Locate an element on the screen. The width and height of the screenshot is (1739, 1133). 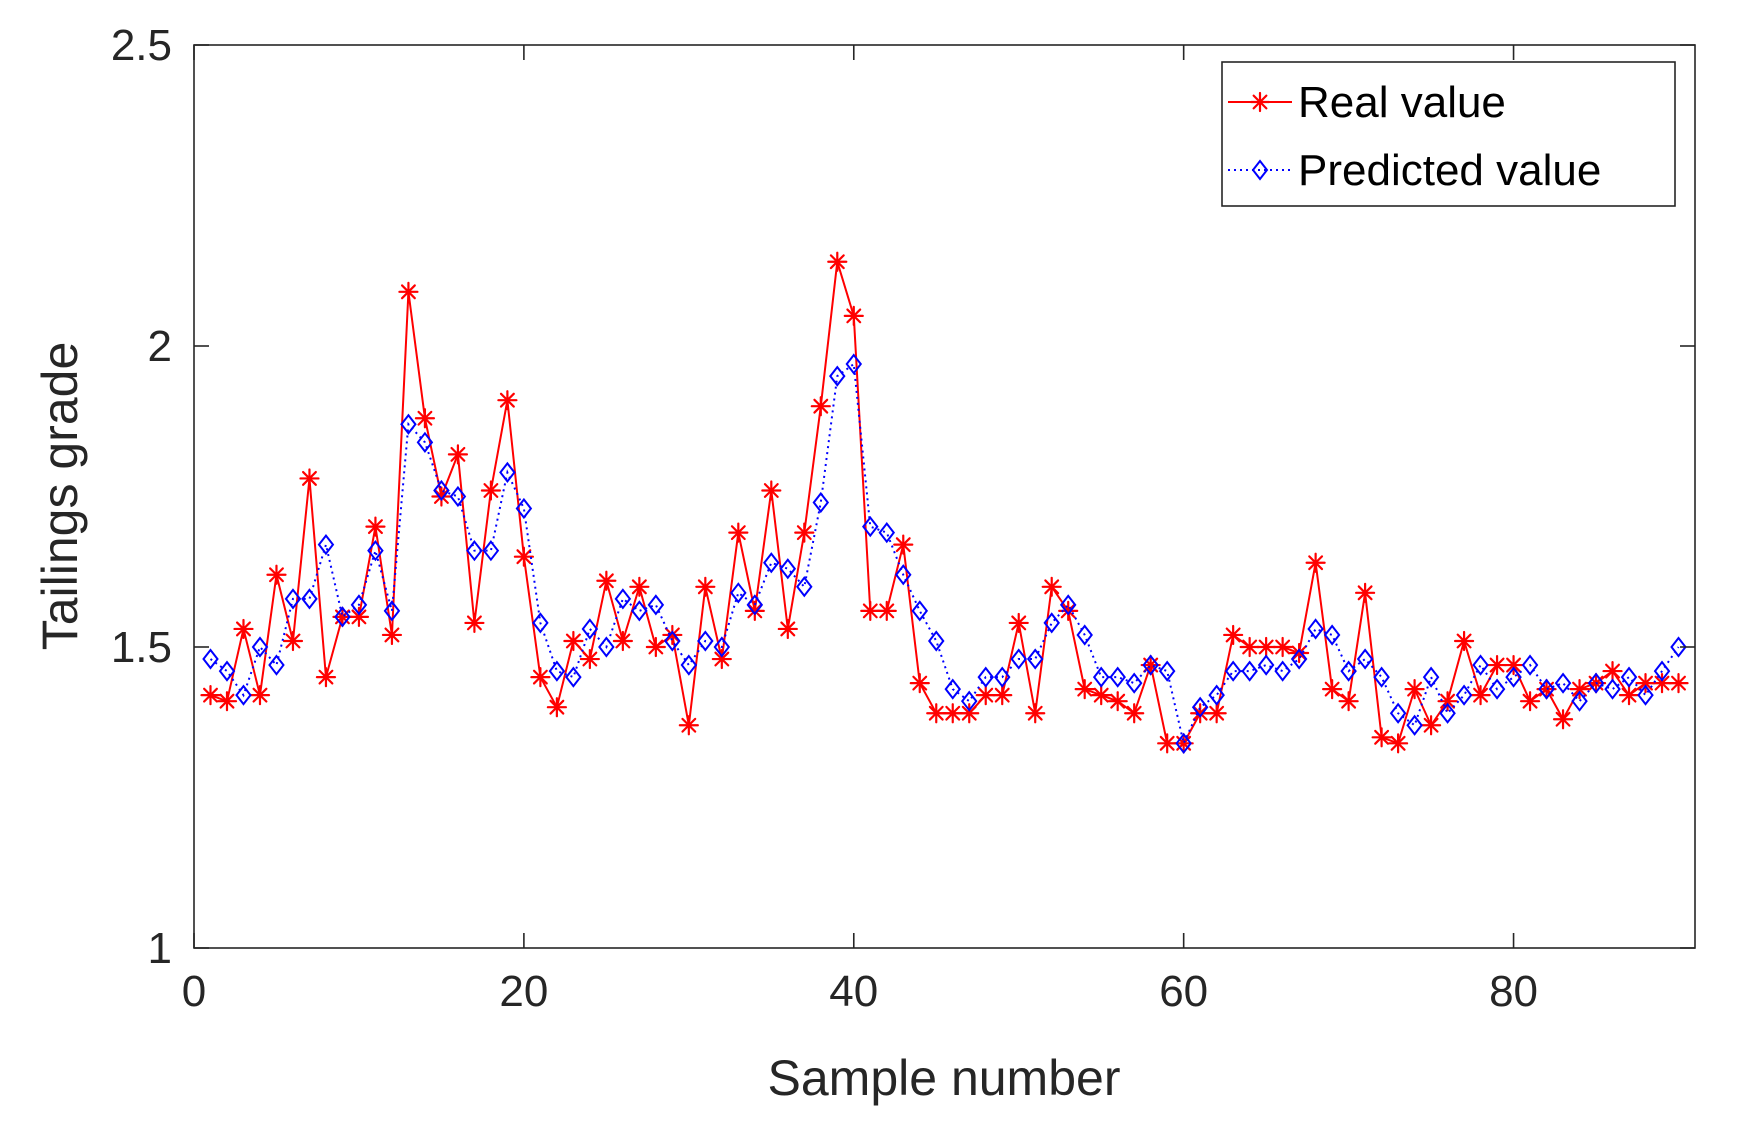
y-tick-label: 2 is located at coordinates (160, 346).